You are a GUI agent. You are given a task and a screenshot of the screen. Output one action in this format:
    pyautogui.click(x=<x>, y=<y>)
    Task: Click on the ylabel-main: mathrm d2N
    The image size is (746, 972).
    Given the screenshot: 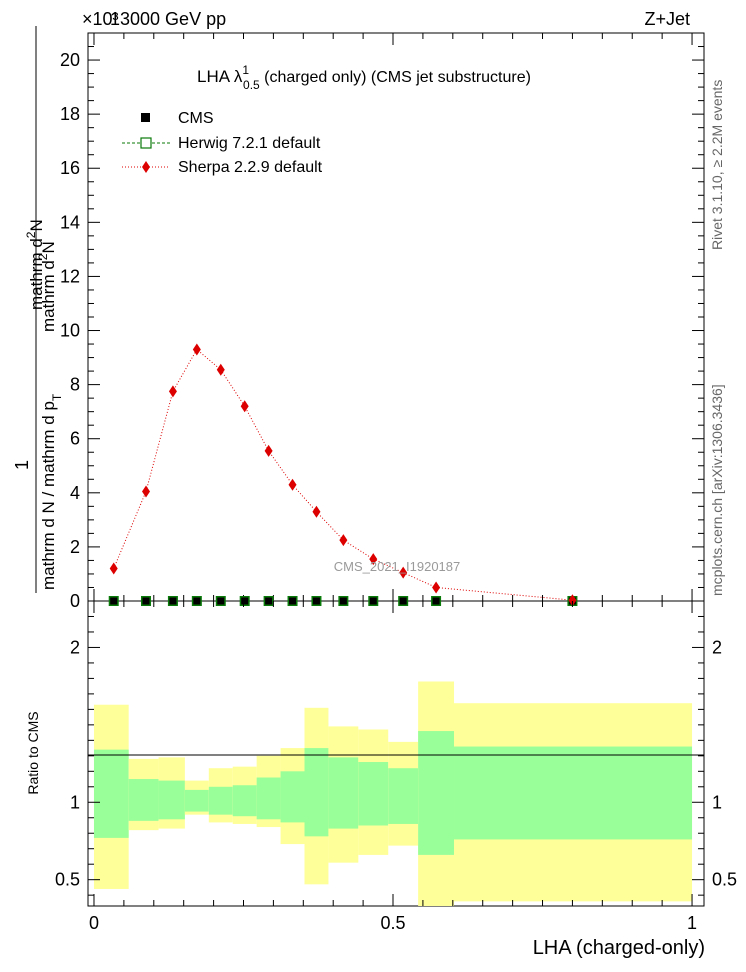 What is the action you would take?
    pyautogui.click(x=47, y=286)
    